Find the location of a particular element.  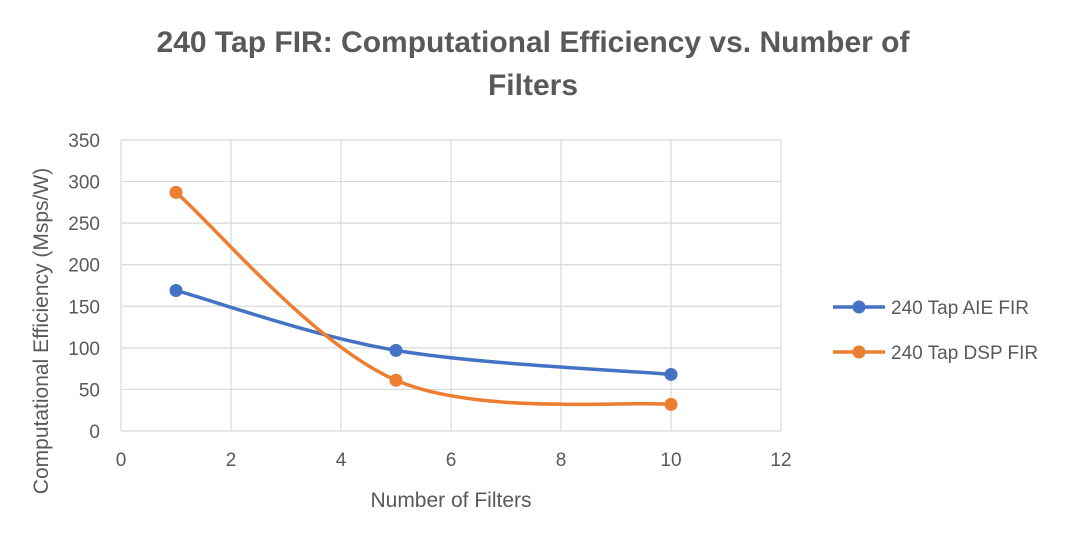

y-tick-label-3: 150 is located at coordinates (84, 307).